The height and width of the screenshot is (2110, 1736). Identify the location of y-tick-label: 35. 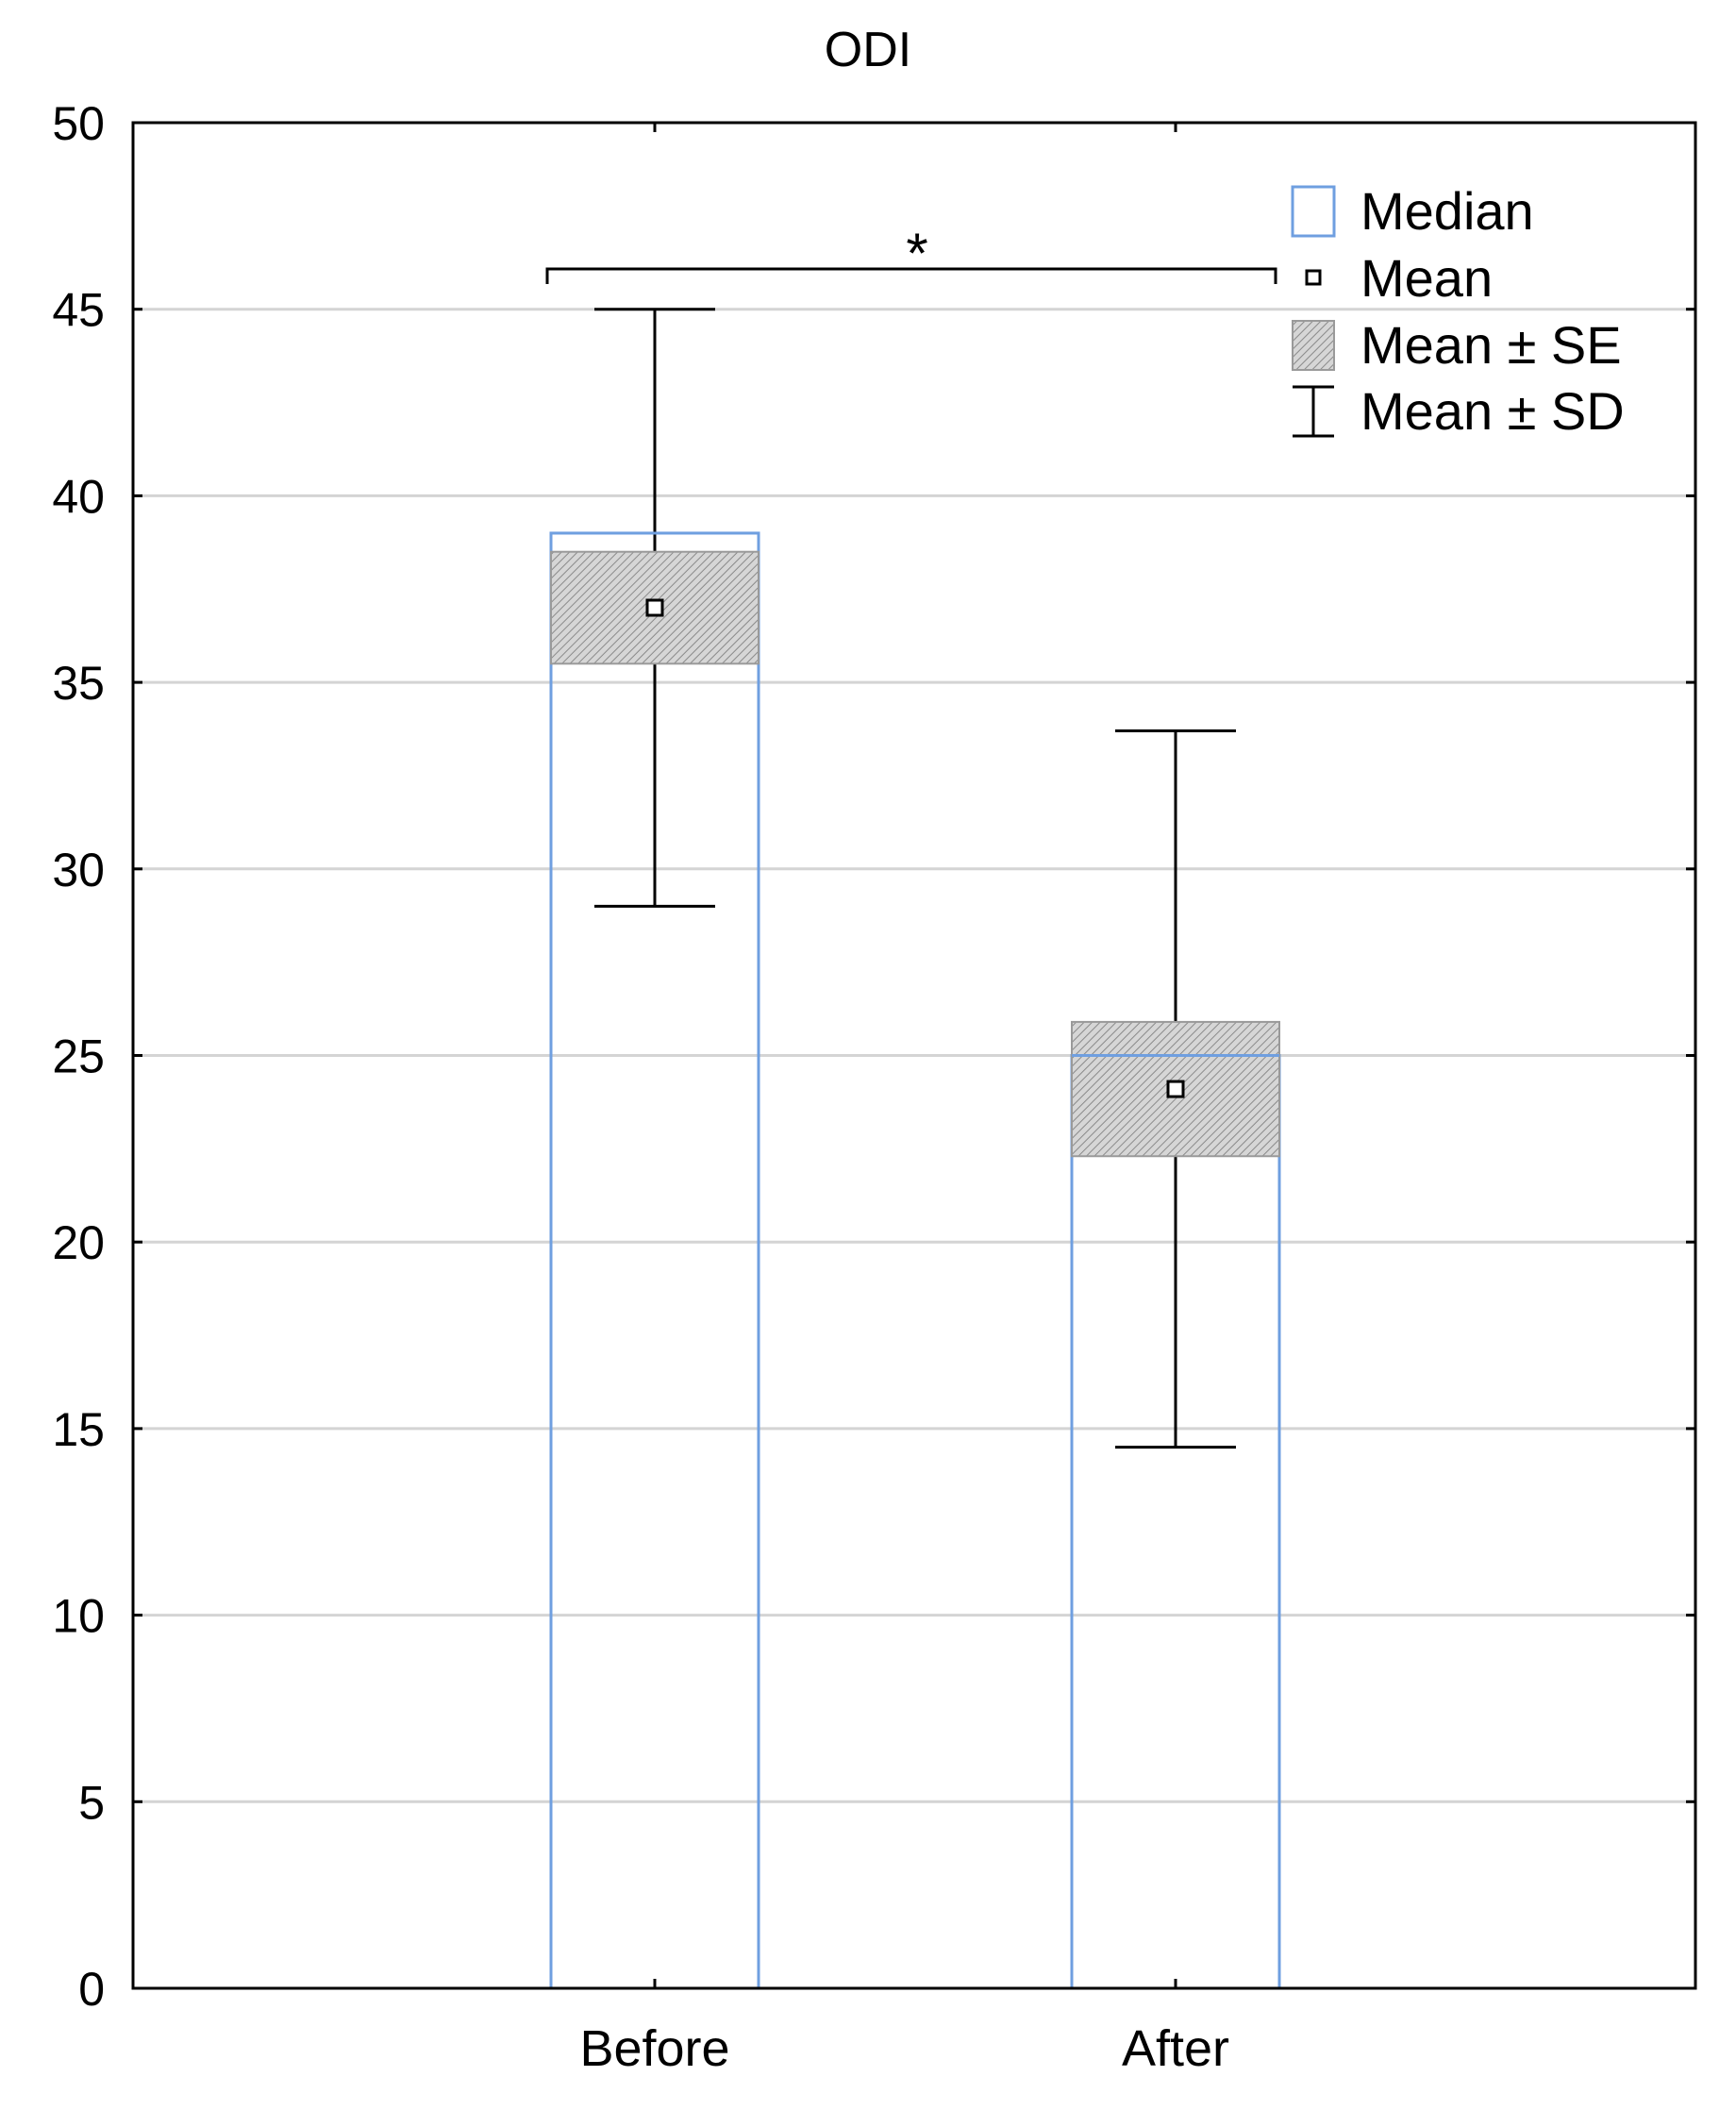
(79, 683).